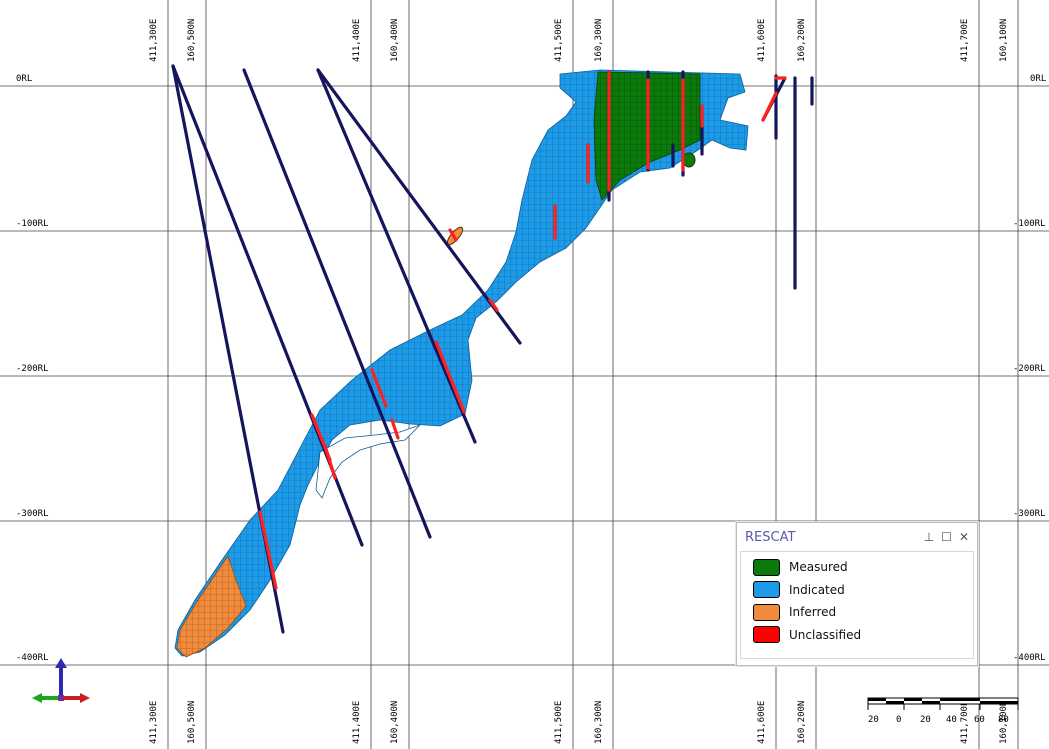 Image resolution: width=1049 pixels, height=749 pixels. What do you see at coordinates (817, 589) in the screenshot?
I see `legend-label: Indicated` at bounding box center [817, 589].